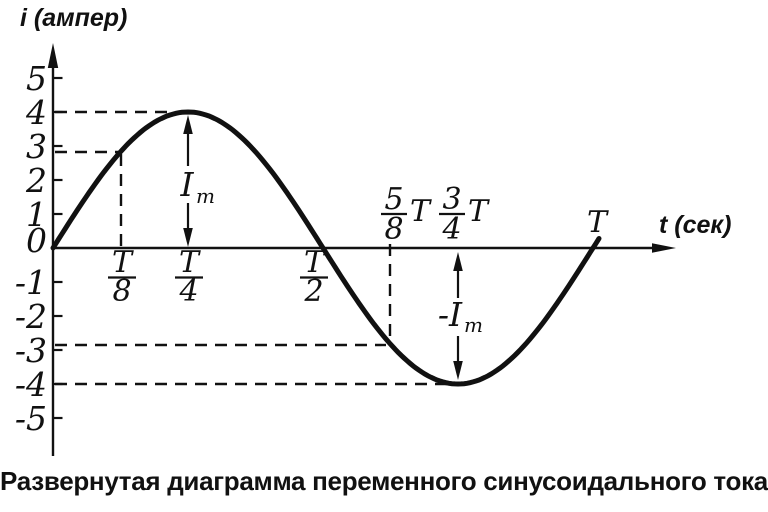 Image resolution: width=768 pixels, height=512 pixels. Describe the element at coordinates (36, 146) in the screenshot. I see `y-tick-label: 3` at that location.